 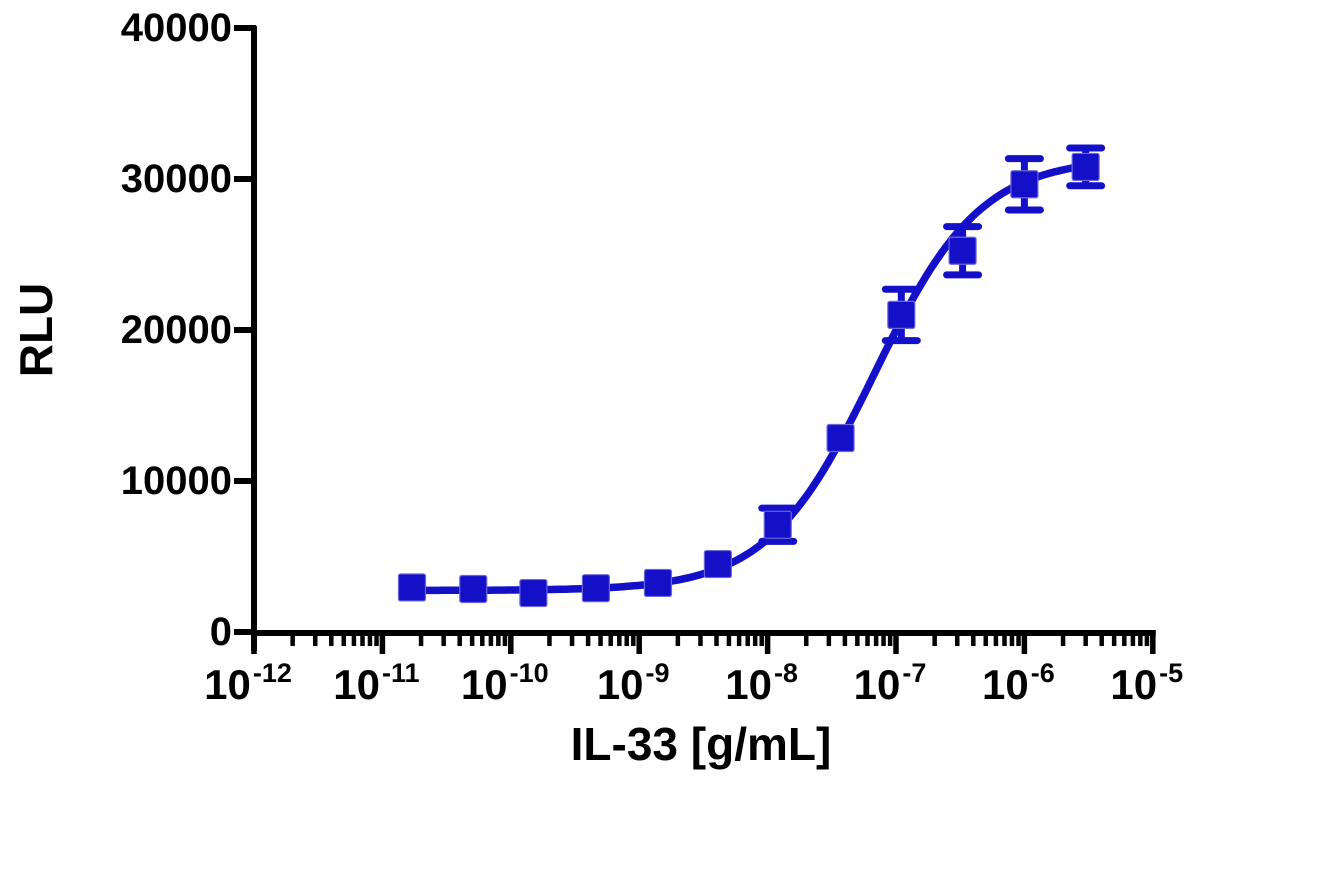 I want to click on y-tick-labels: 0 10000 20000 30000 40000, so click(x=176, y=330).